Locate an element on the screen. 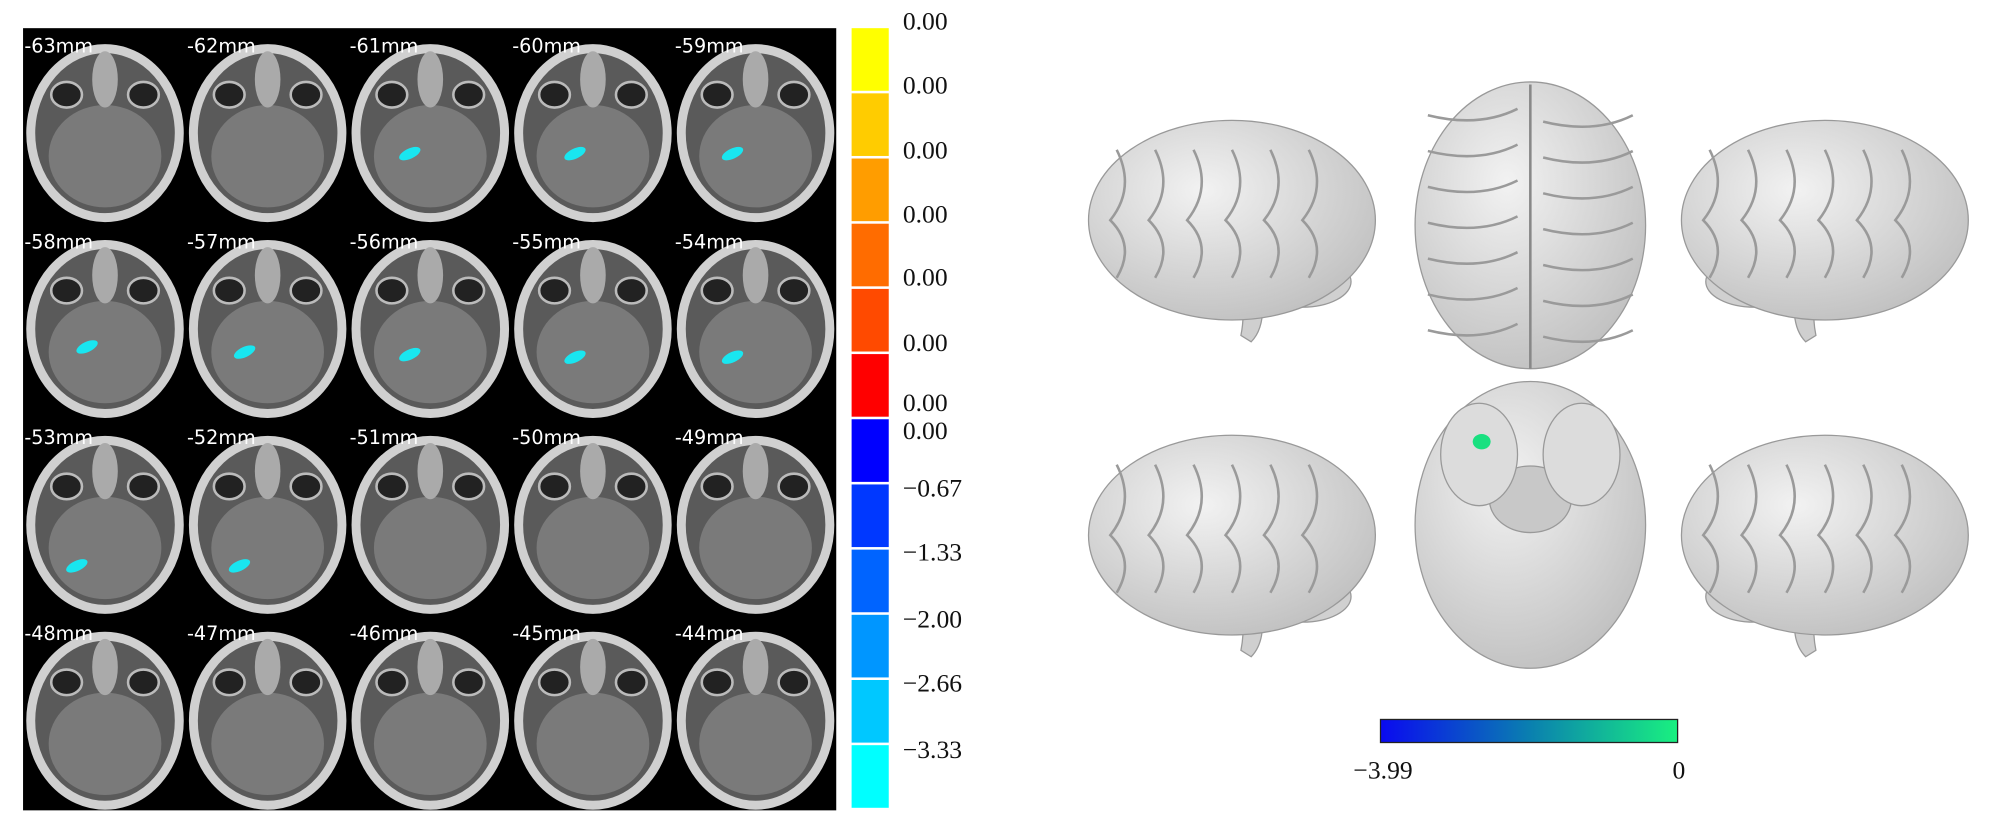 This screenshot has height=827, width=2008. surface-colorbar-min: −3.99 is located at coordinates (1382, 769).